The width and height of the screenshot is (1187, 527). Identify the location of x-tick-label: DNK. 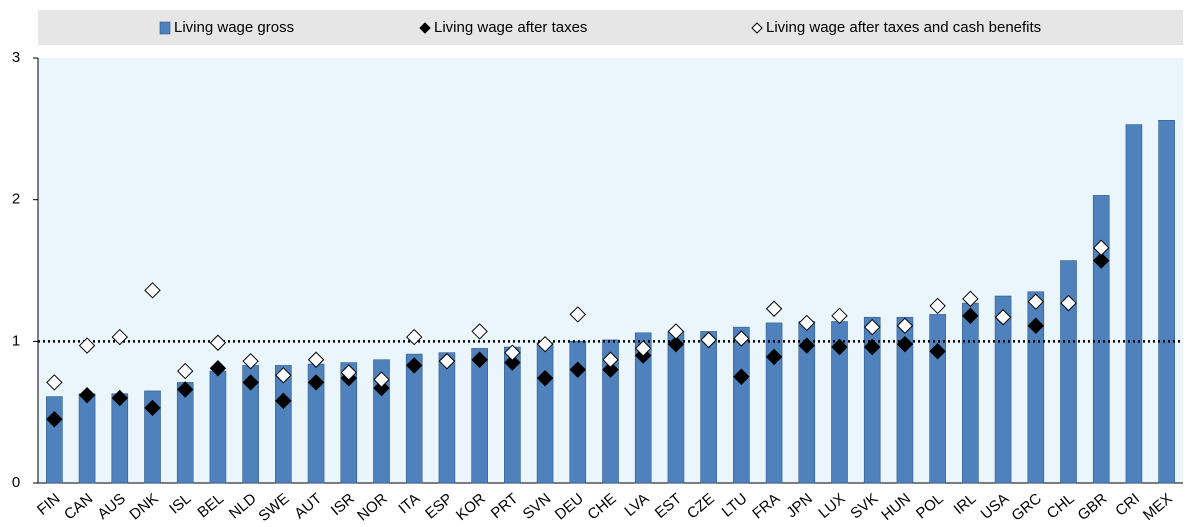
(143, 506).